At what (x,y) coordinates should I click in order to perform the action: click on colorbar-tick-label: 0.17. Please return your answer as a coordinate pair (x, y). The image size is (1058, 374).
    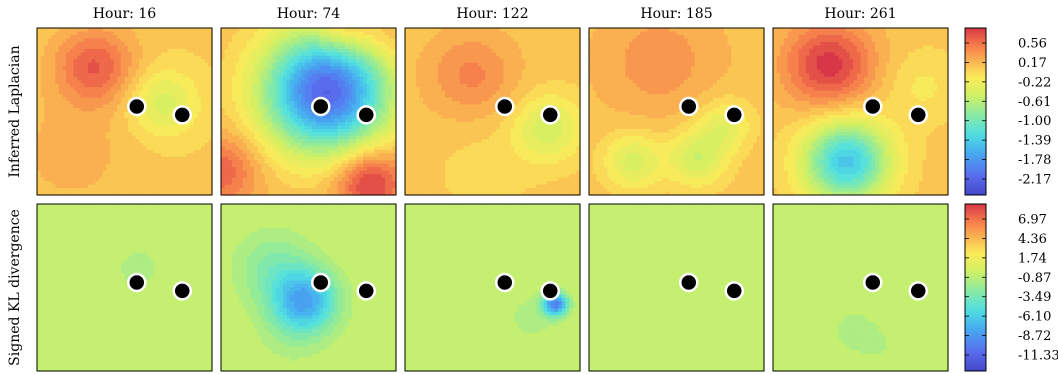
    Looking at the image, I should click on (1032, 63).